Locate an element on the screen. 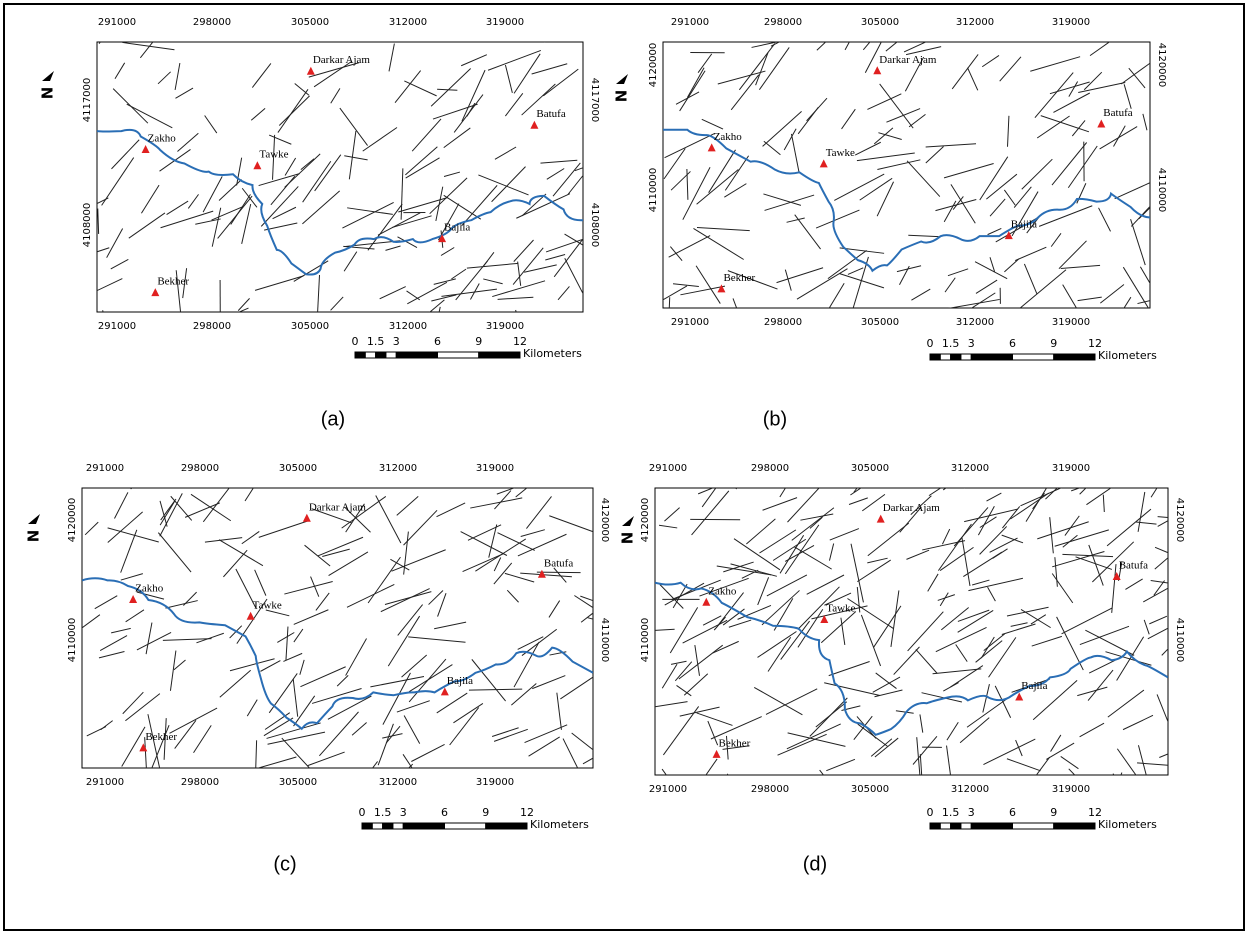 This screenshot has width=1248, height=934. scale-label: 0 is located at coordinates (362, 812).